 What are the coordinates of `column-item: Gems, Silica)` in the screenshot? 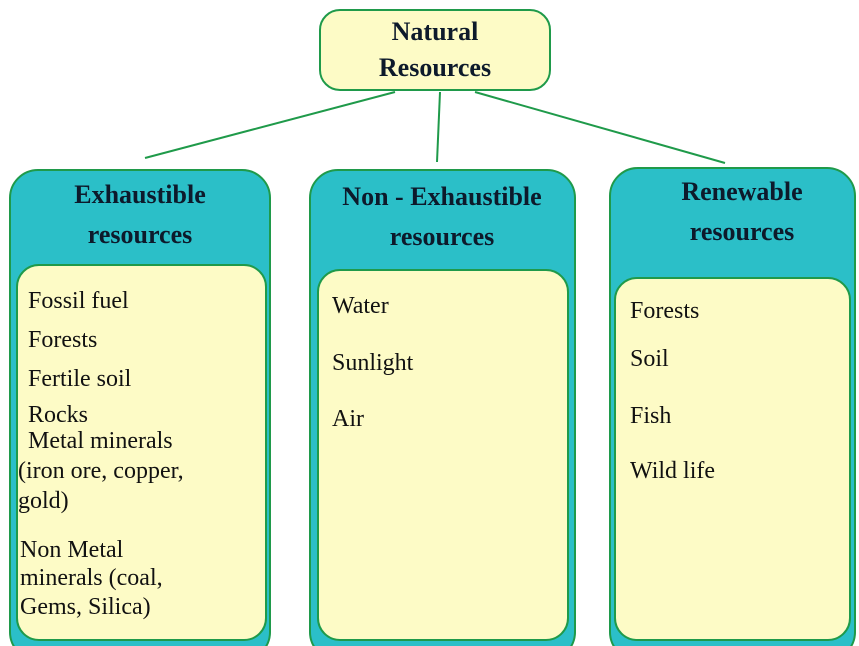 It's located at (85, 607).